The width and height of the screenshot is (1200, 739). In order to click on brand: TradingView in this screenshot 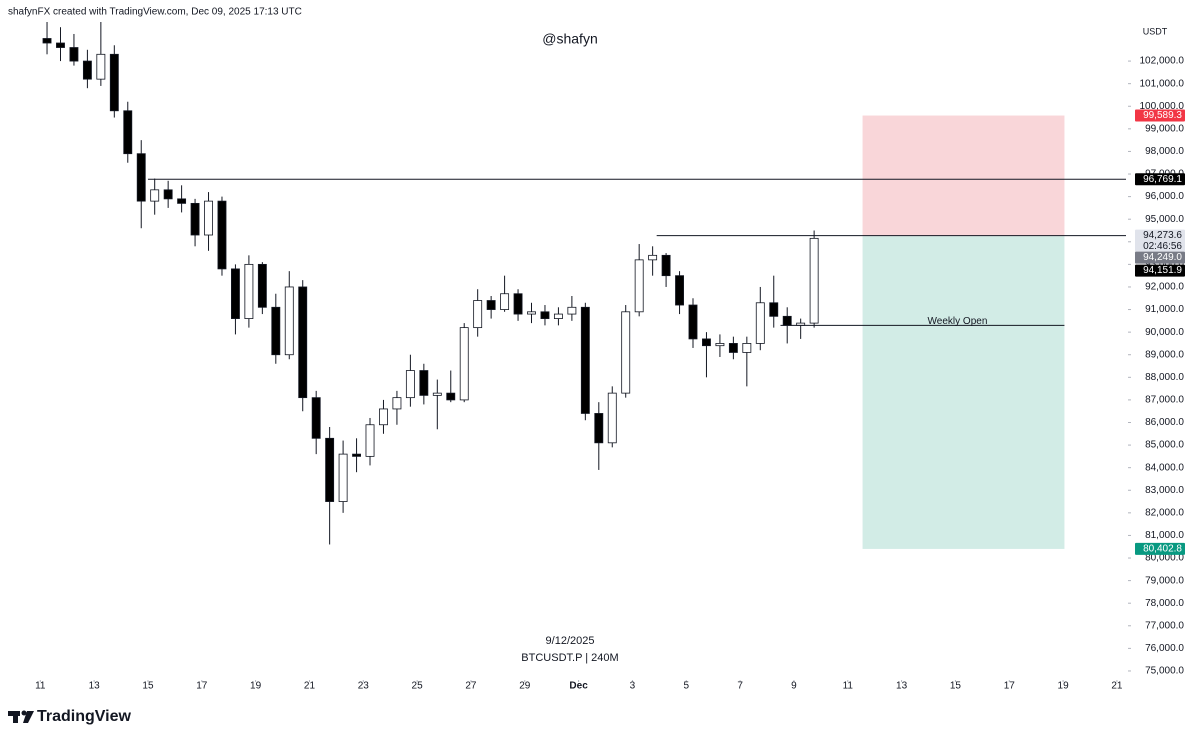, I will do `click(84, 716)`.